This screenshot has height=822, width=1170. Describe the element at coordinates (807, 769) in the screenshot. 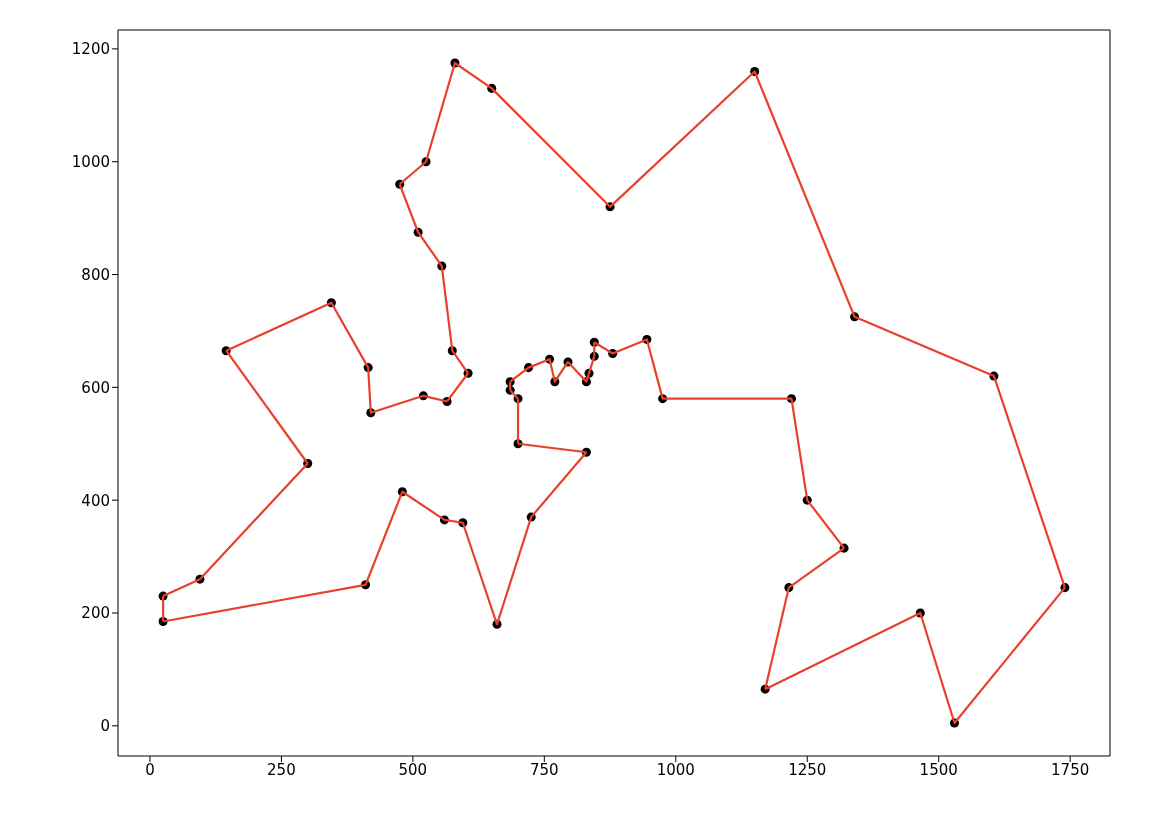

I see `x-tick-label: 1250` at that location.